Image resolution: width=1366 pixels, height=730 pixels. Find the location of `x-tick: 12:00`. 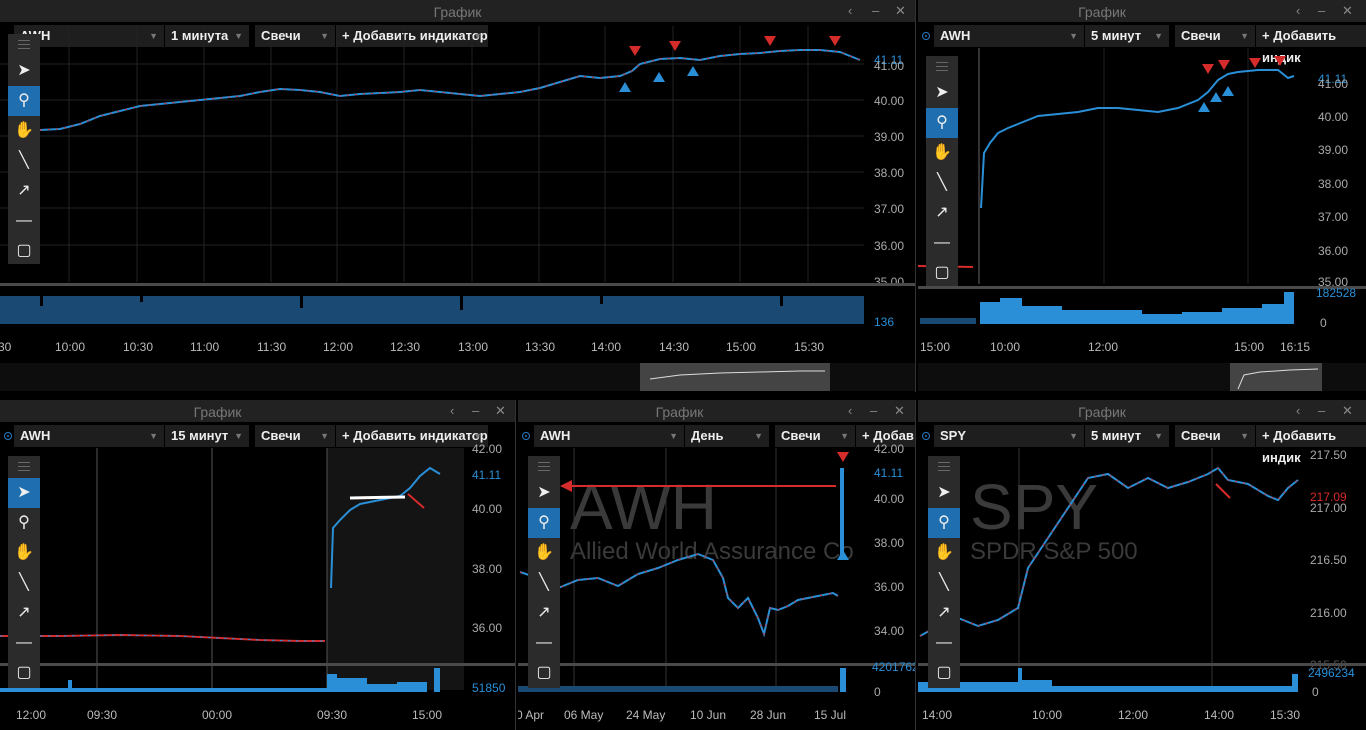

x-tick: 12:00 is located at coordinates (1103, 347).